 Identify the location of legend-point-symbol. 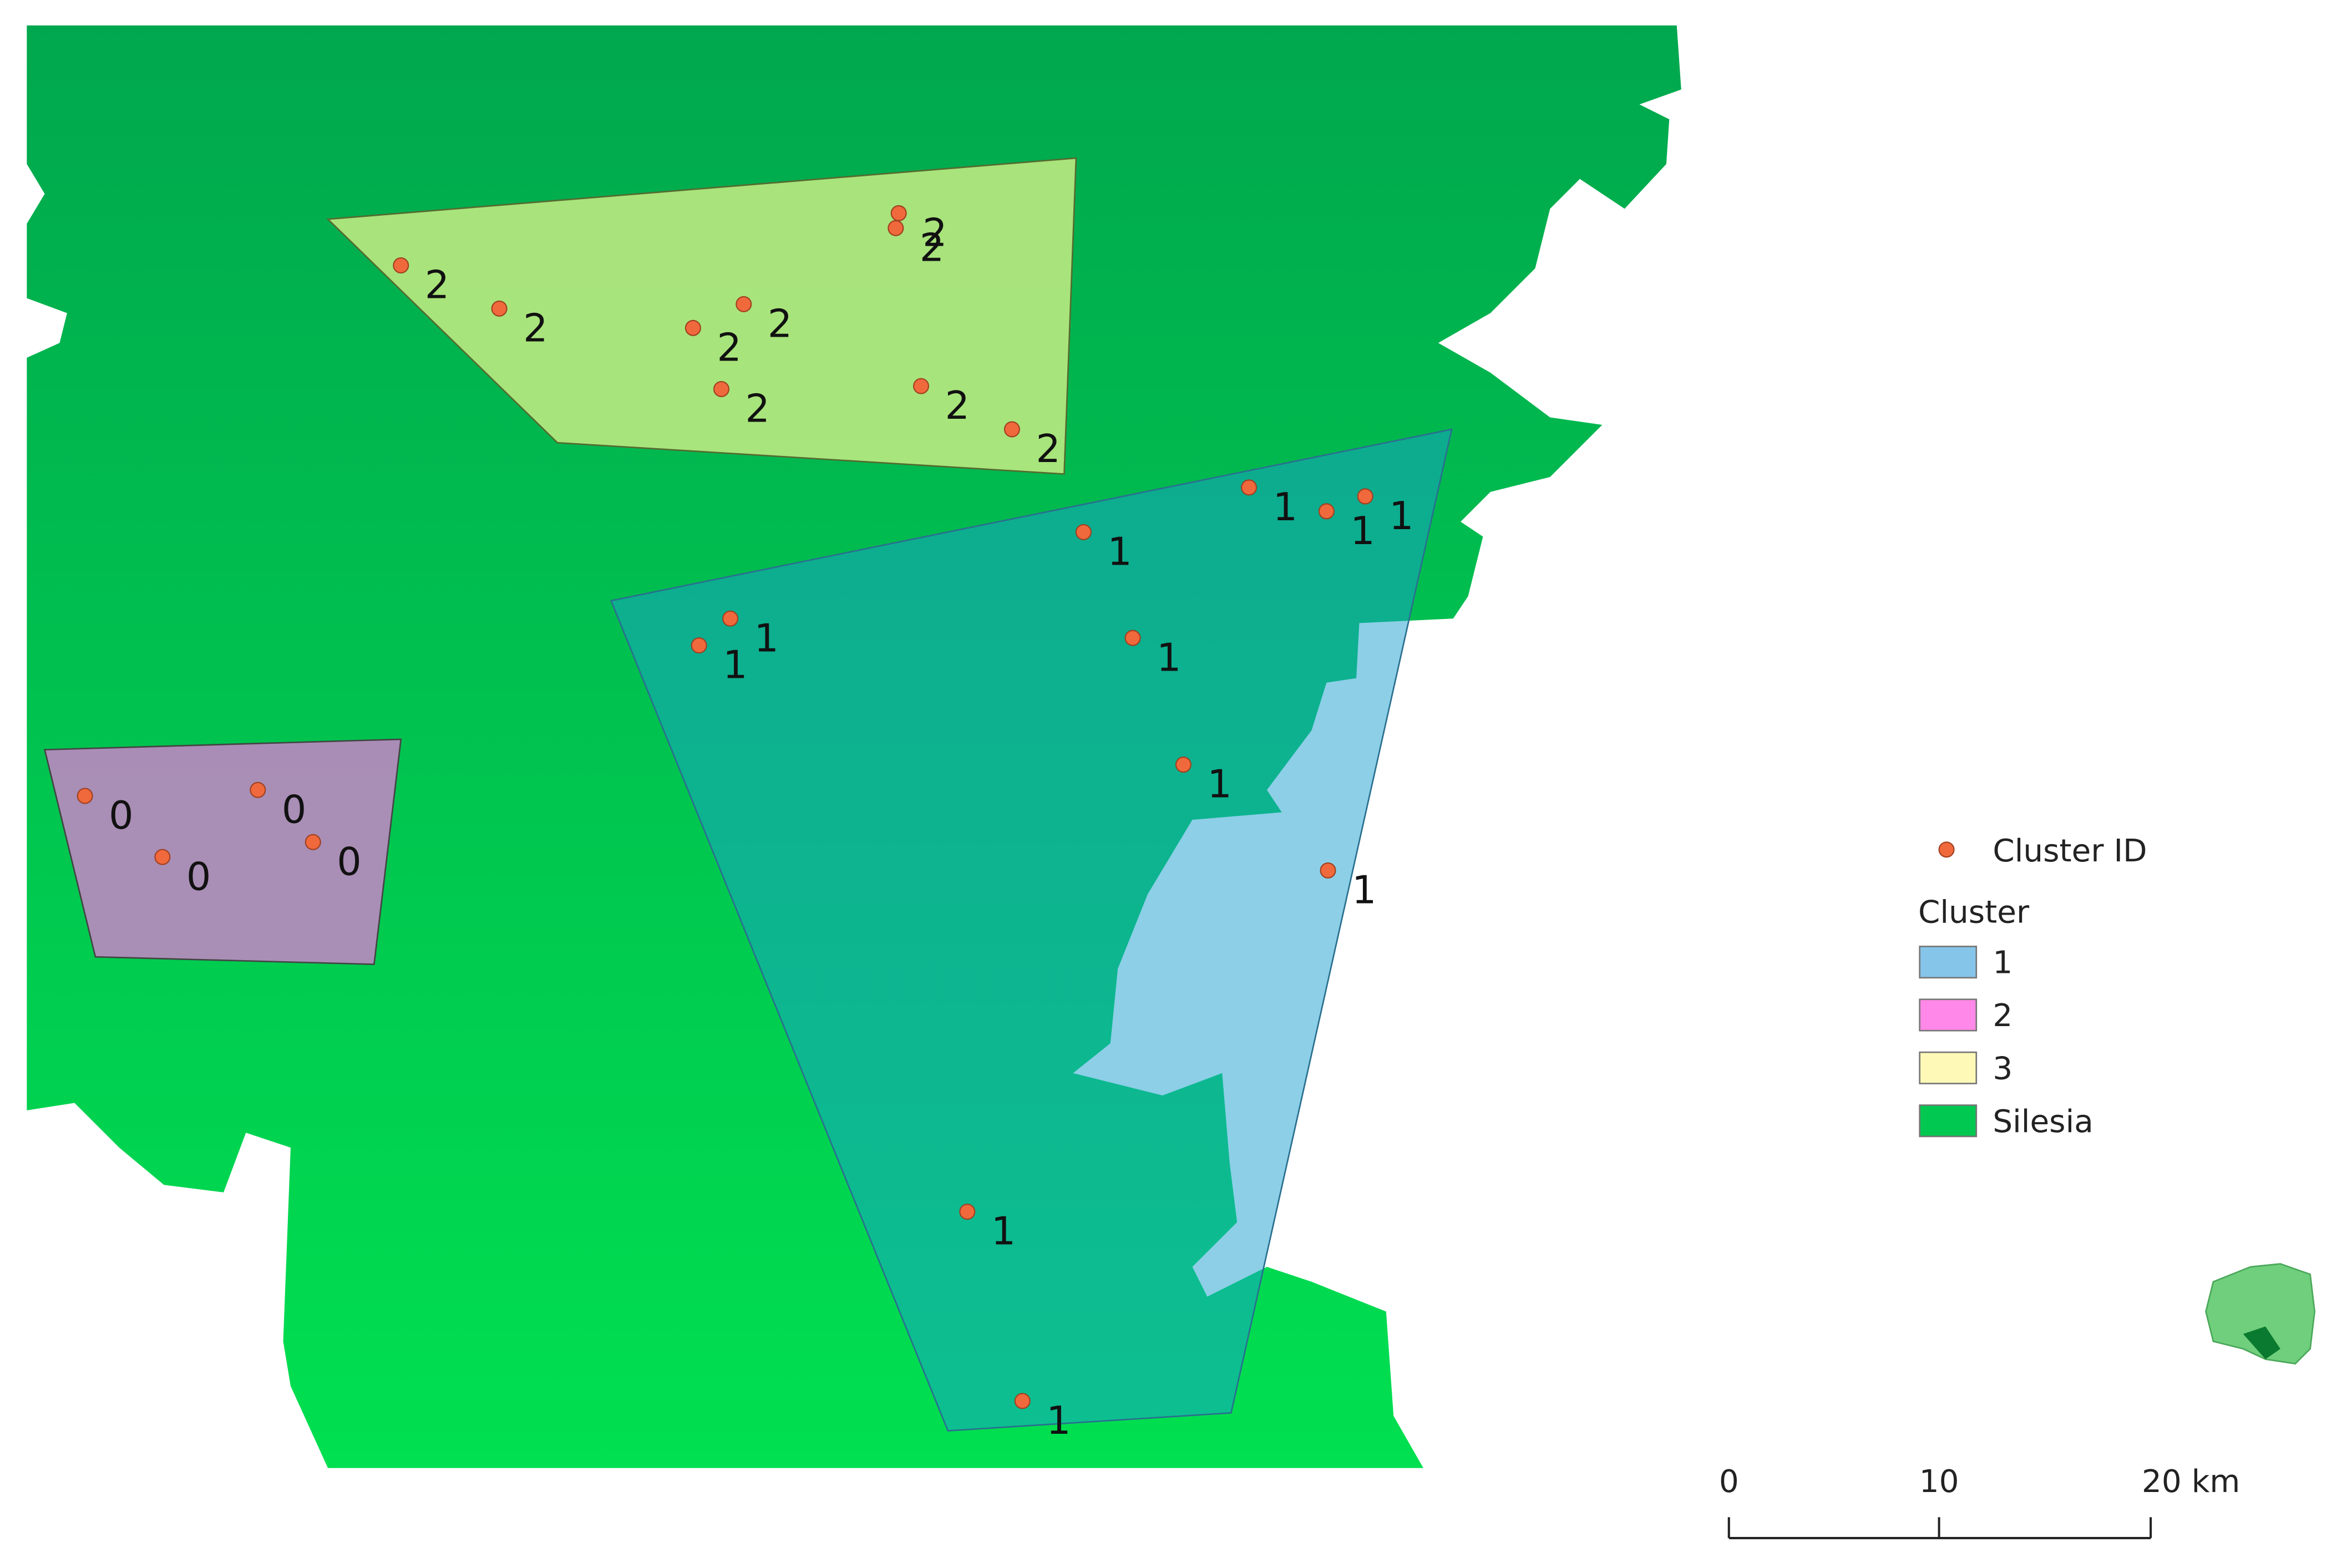
(1946, 849).